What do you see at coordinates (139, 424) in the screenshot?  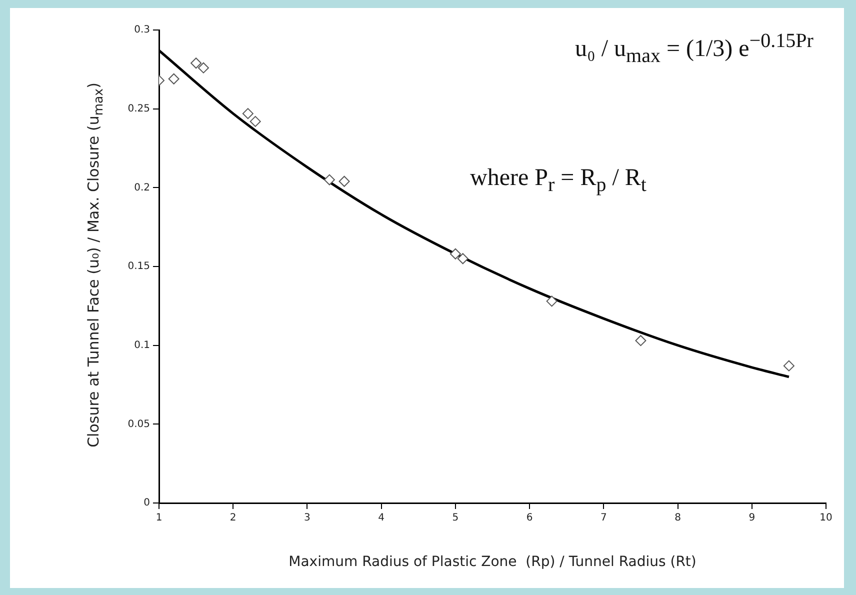 I see `y-tick-label: 0.05` at bounding box center [139, 424].